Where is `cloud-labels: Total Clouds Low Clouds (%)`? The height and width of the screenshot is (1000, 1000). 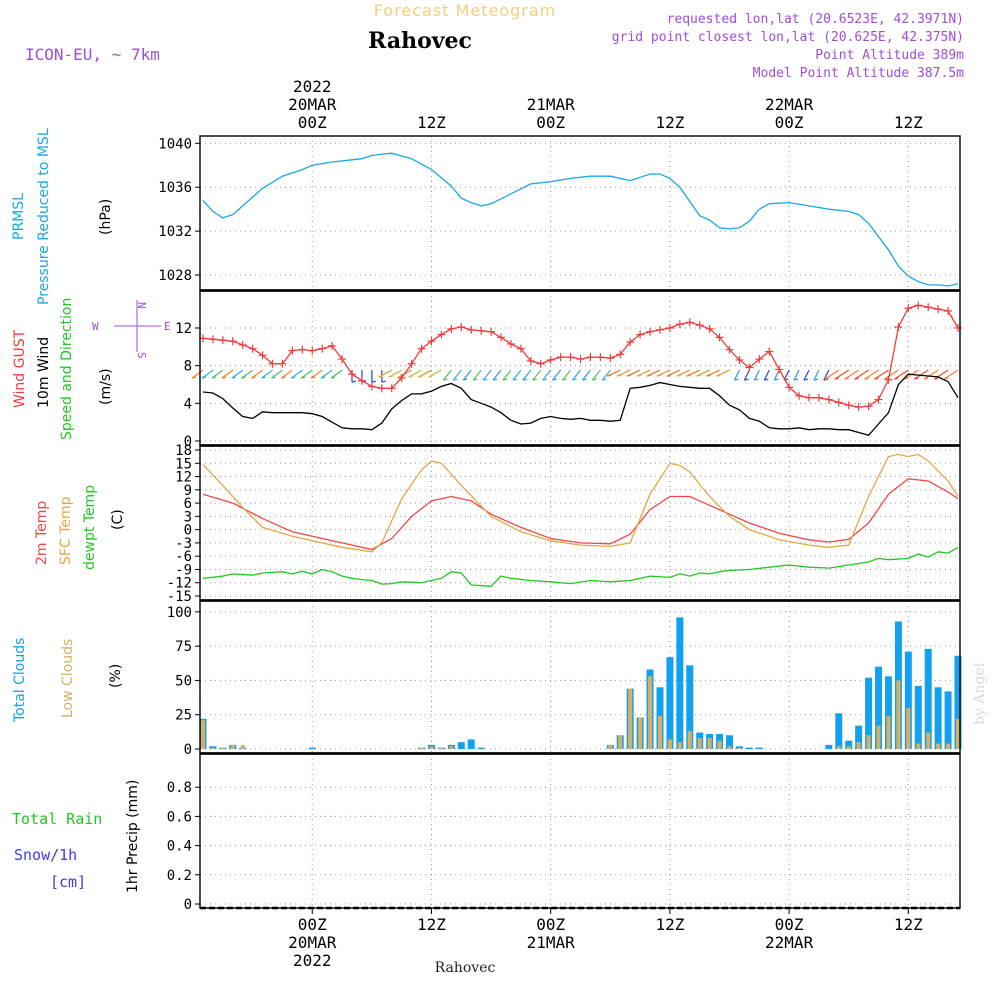 cloud-labels: Total Clouds Low Clouds (%) is located at coordinates (68, 680).